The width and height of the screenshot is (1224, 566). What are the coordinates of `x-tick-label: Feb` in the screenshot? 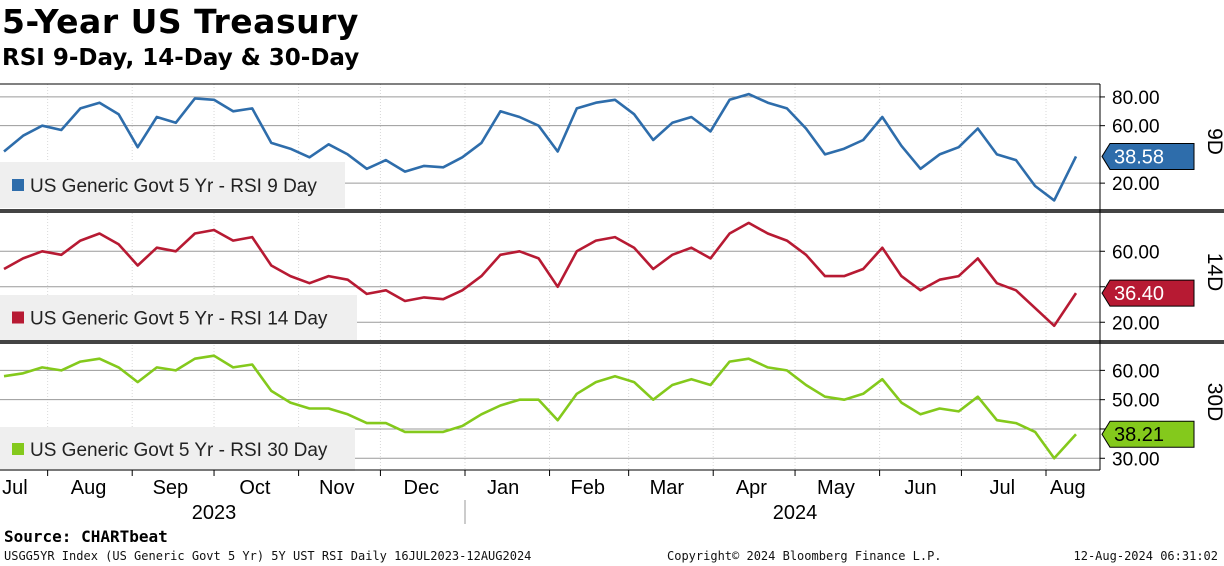 It's located at (588, 488).